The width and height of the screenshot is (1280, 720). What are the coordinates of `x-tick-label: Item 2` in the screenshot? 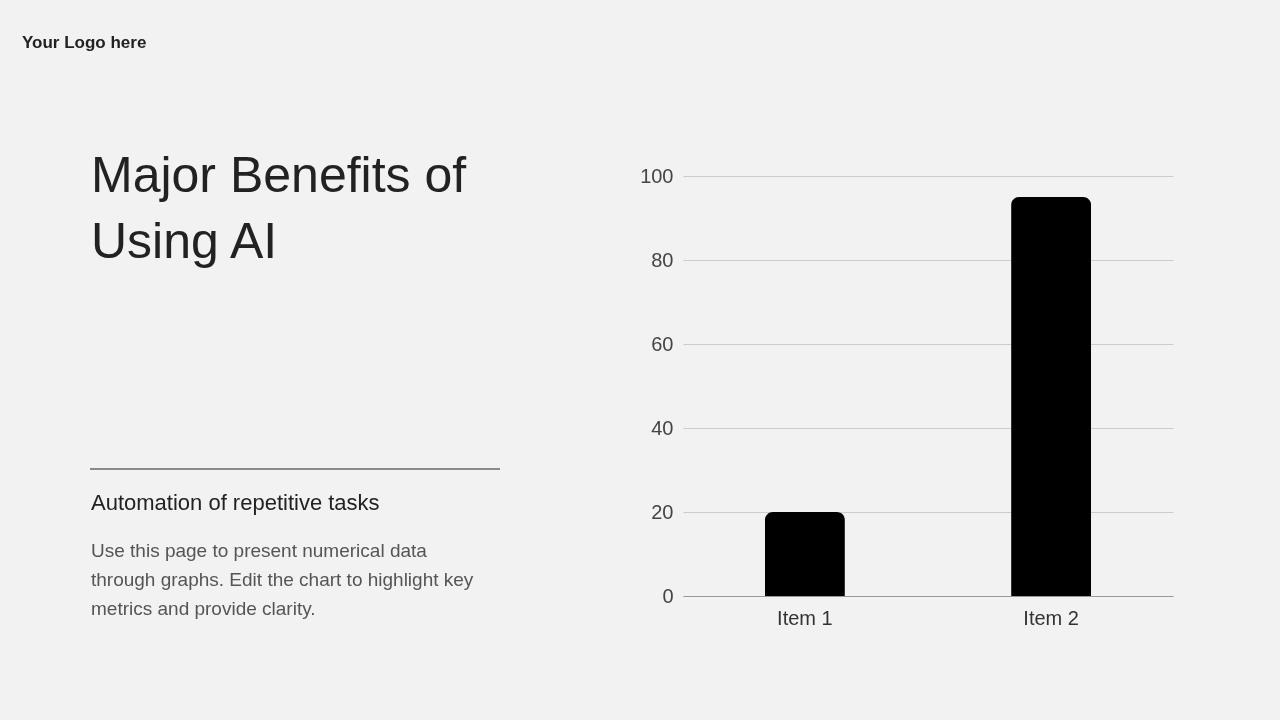 It's located at (1051, 617).